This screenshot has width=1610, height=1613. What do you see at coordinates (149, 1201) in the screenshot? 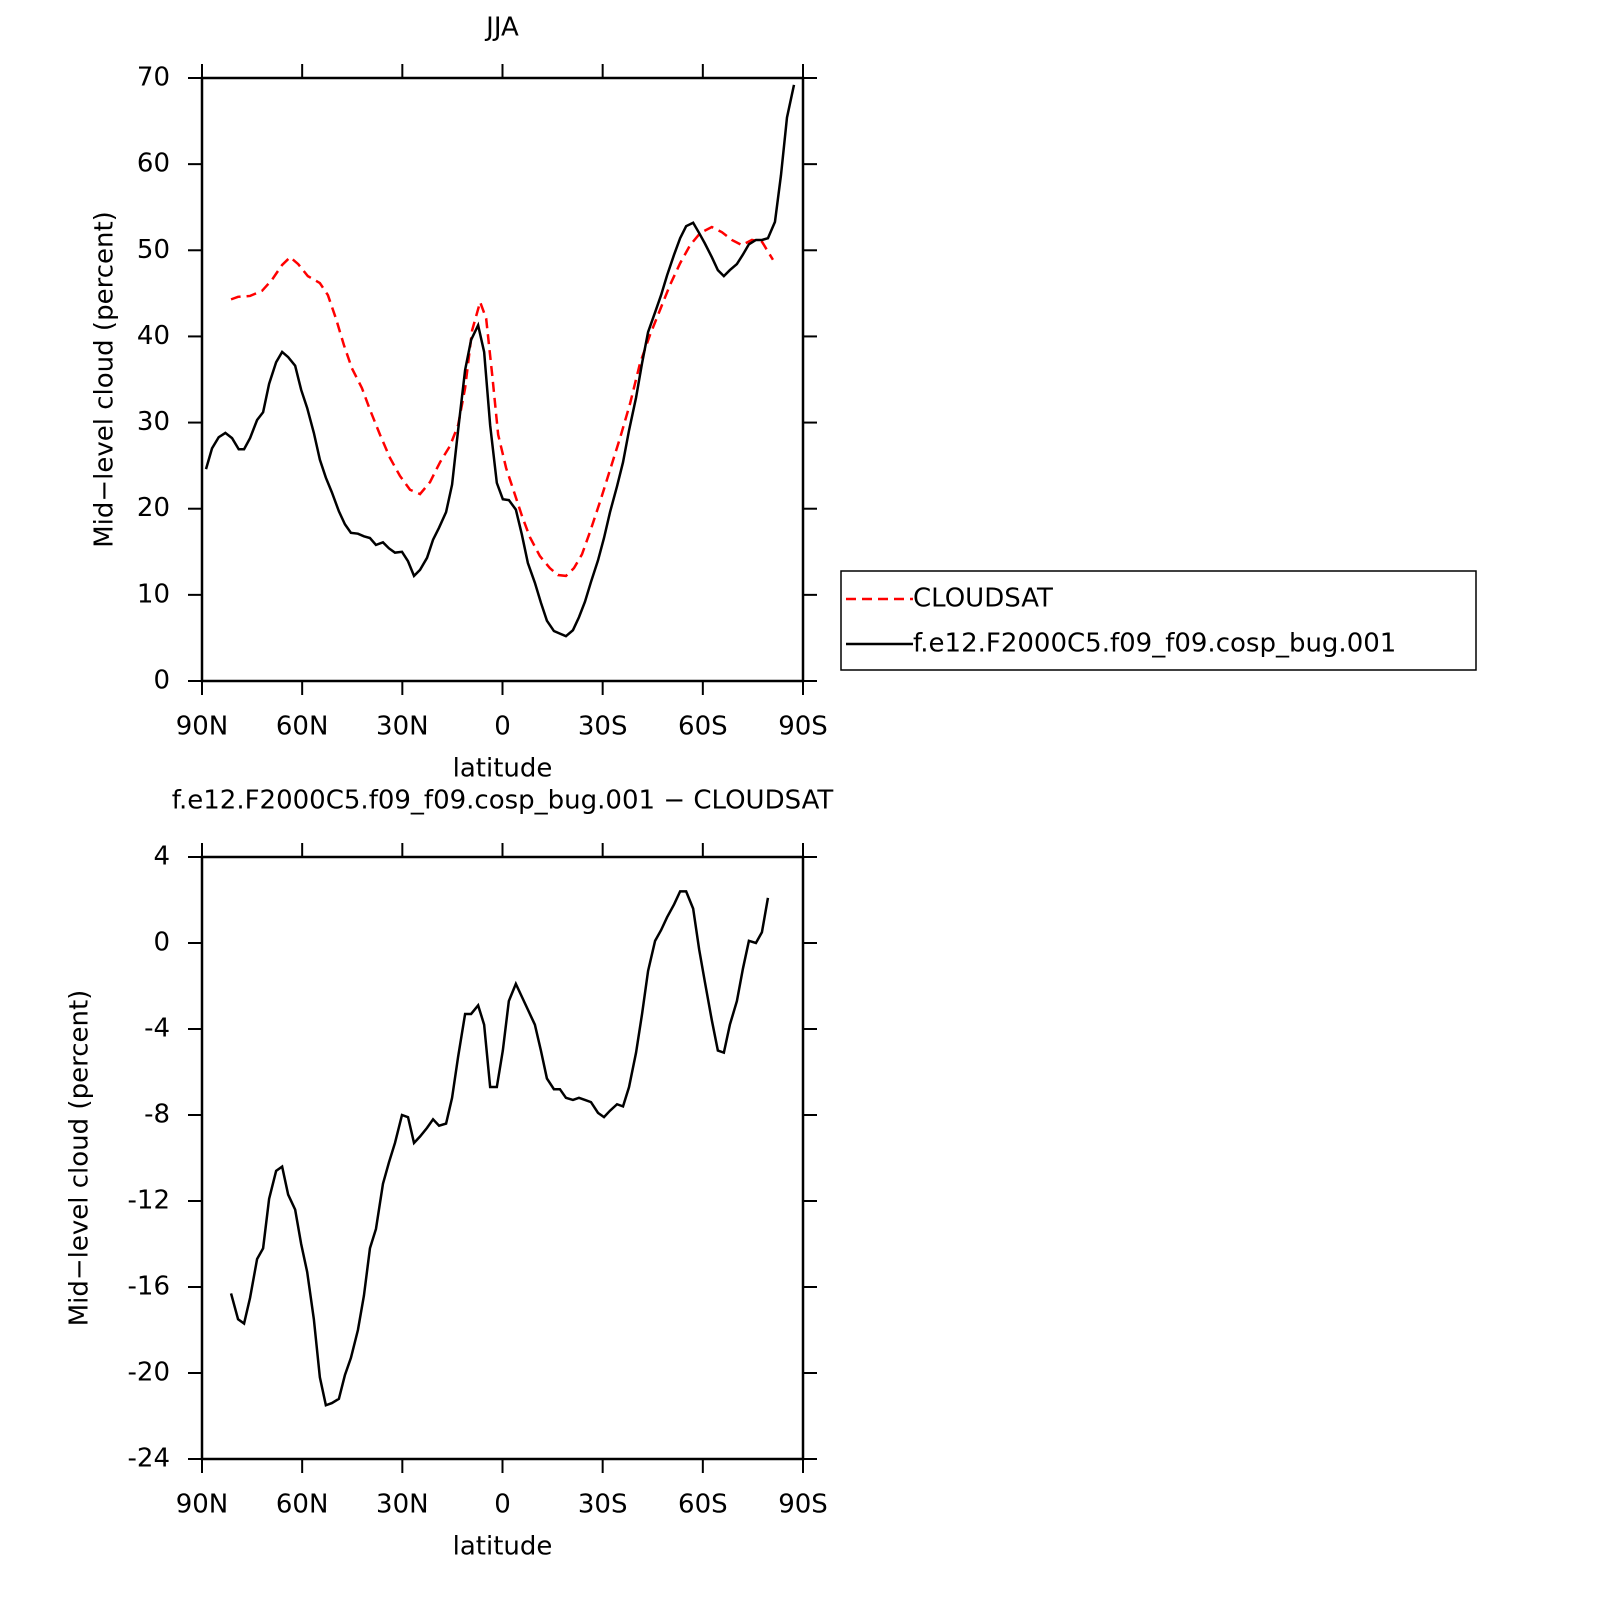
I see `y-tick-label: -12` at bounding box center [149, 1201].